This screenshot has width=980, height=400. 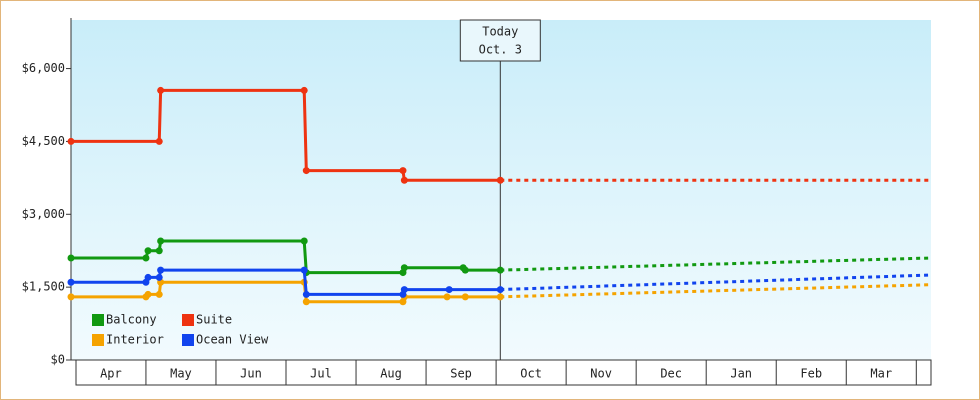 What do you see at coordinates (43, 141) in the screenshot?
I see `y-tick-label: $4,500` at bounding box center [43, 141].